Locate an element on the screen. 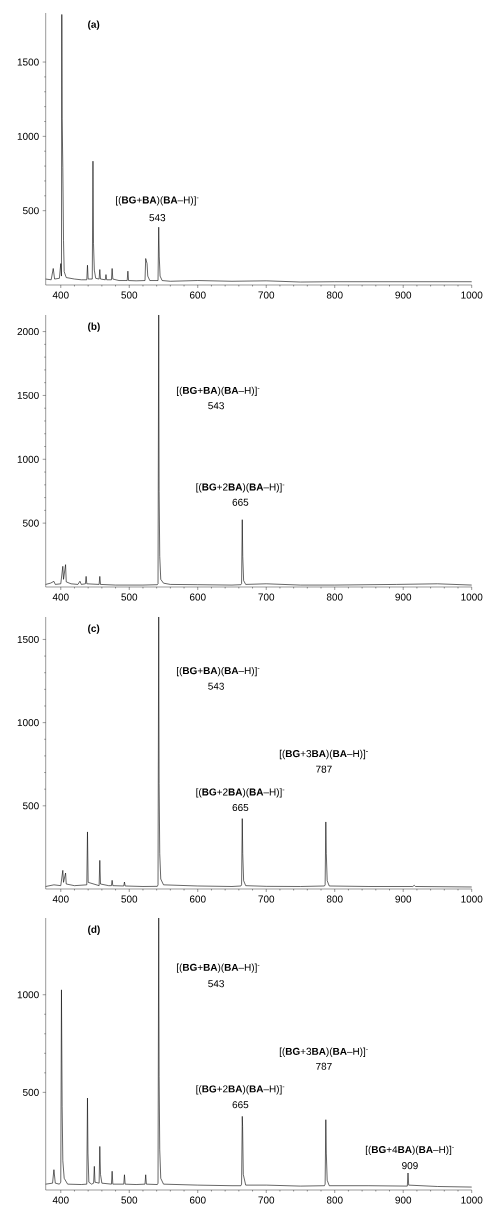 This screenshot has height=1207, width=486. text: (d) is located at coordinates (94, 930).